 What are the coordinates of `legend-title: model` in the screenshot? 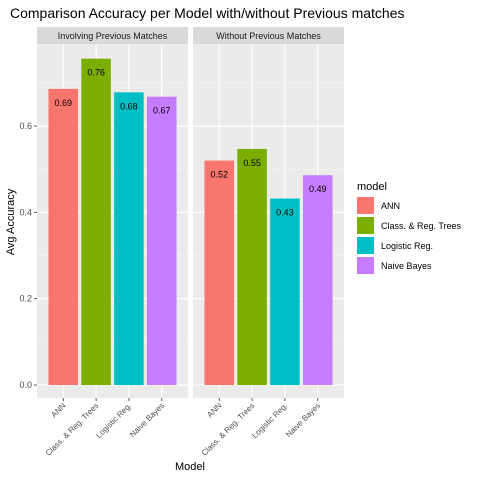 It's located at (372, 187).